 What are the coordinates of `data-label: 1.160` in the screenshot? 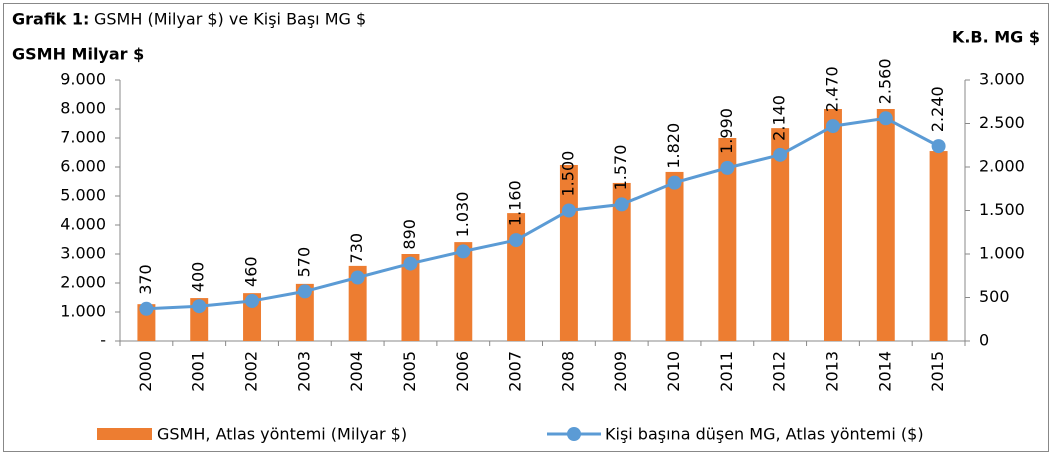 It's located at (515, 203).